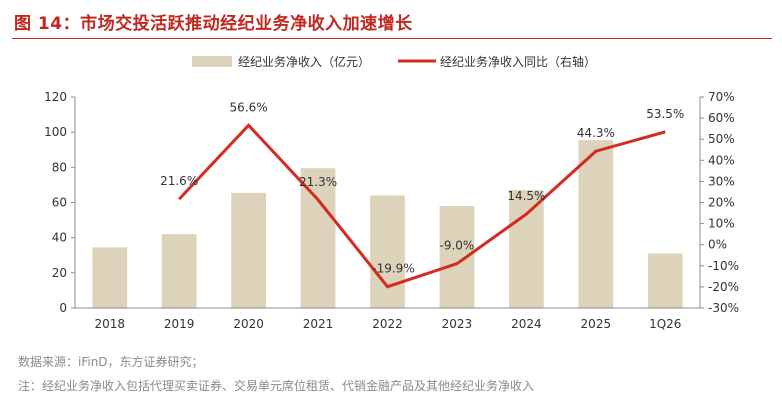 The image size is (782, 402). Describe the element at coordinates (457, 257) in the screenshot. I see `bar-2023` at that location.